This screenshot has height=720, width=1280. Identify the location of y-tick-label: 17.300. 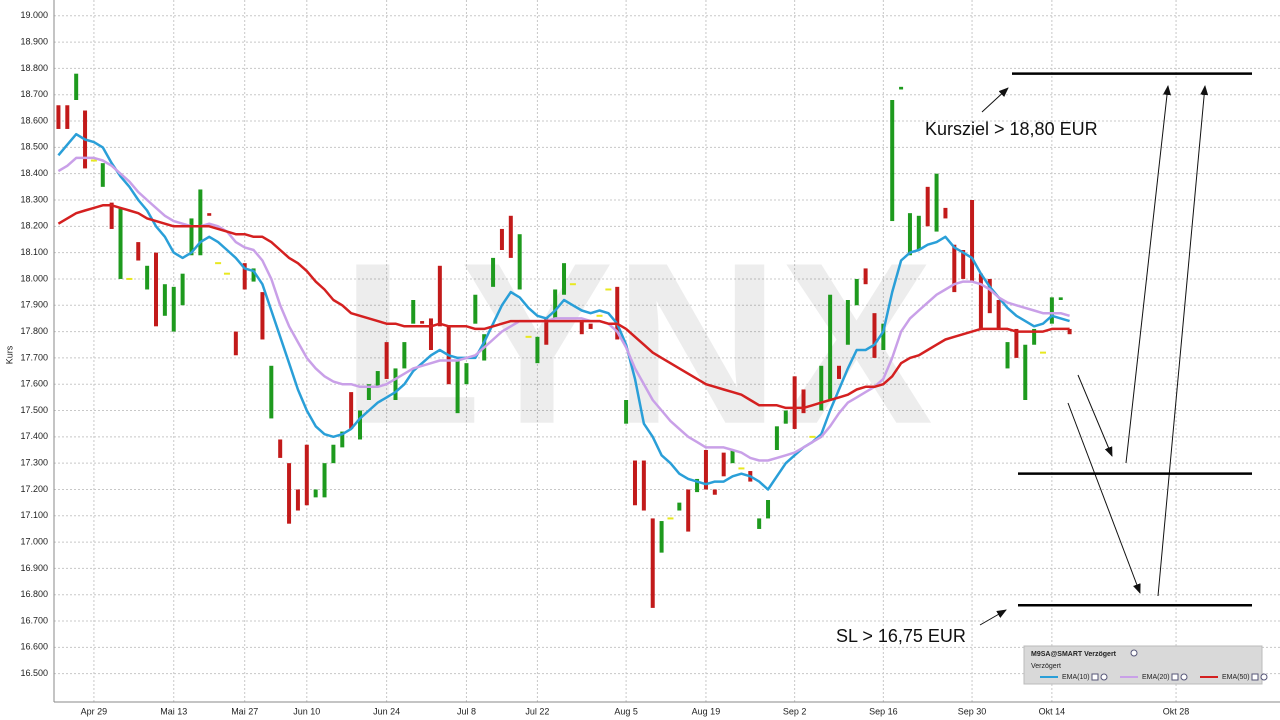
(34, 463).